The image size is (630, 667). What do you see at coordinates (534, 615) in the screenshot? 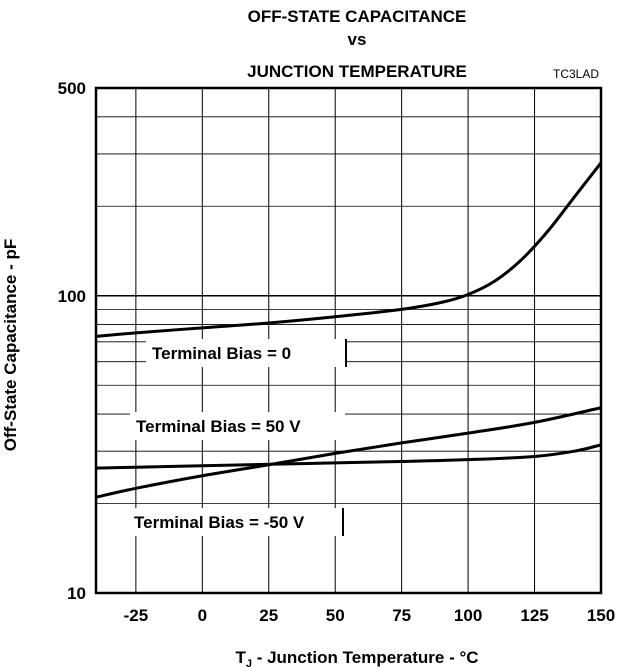
I see `x-tick-label: 125` at bounding box center [534, 615].